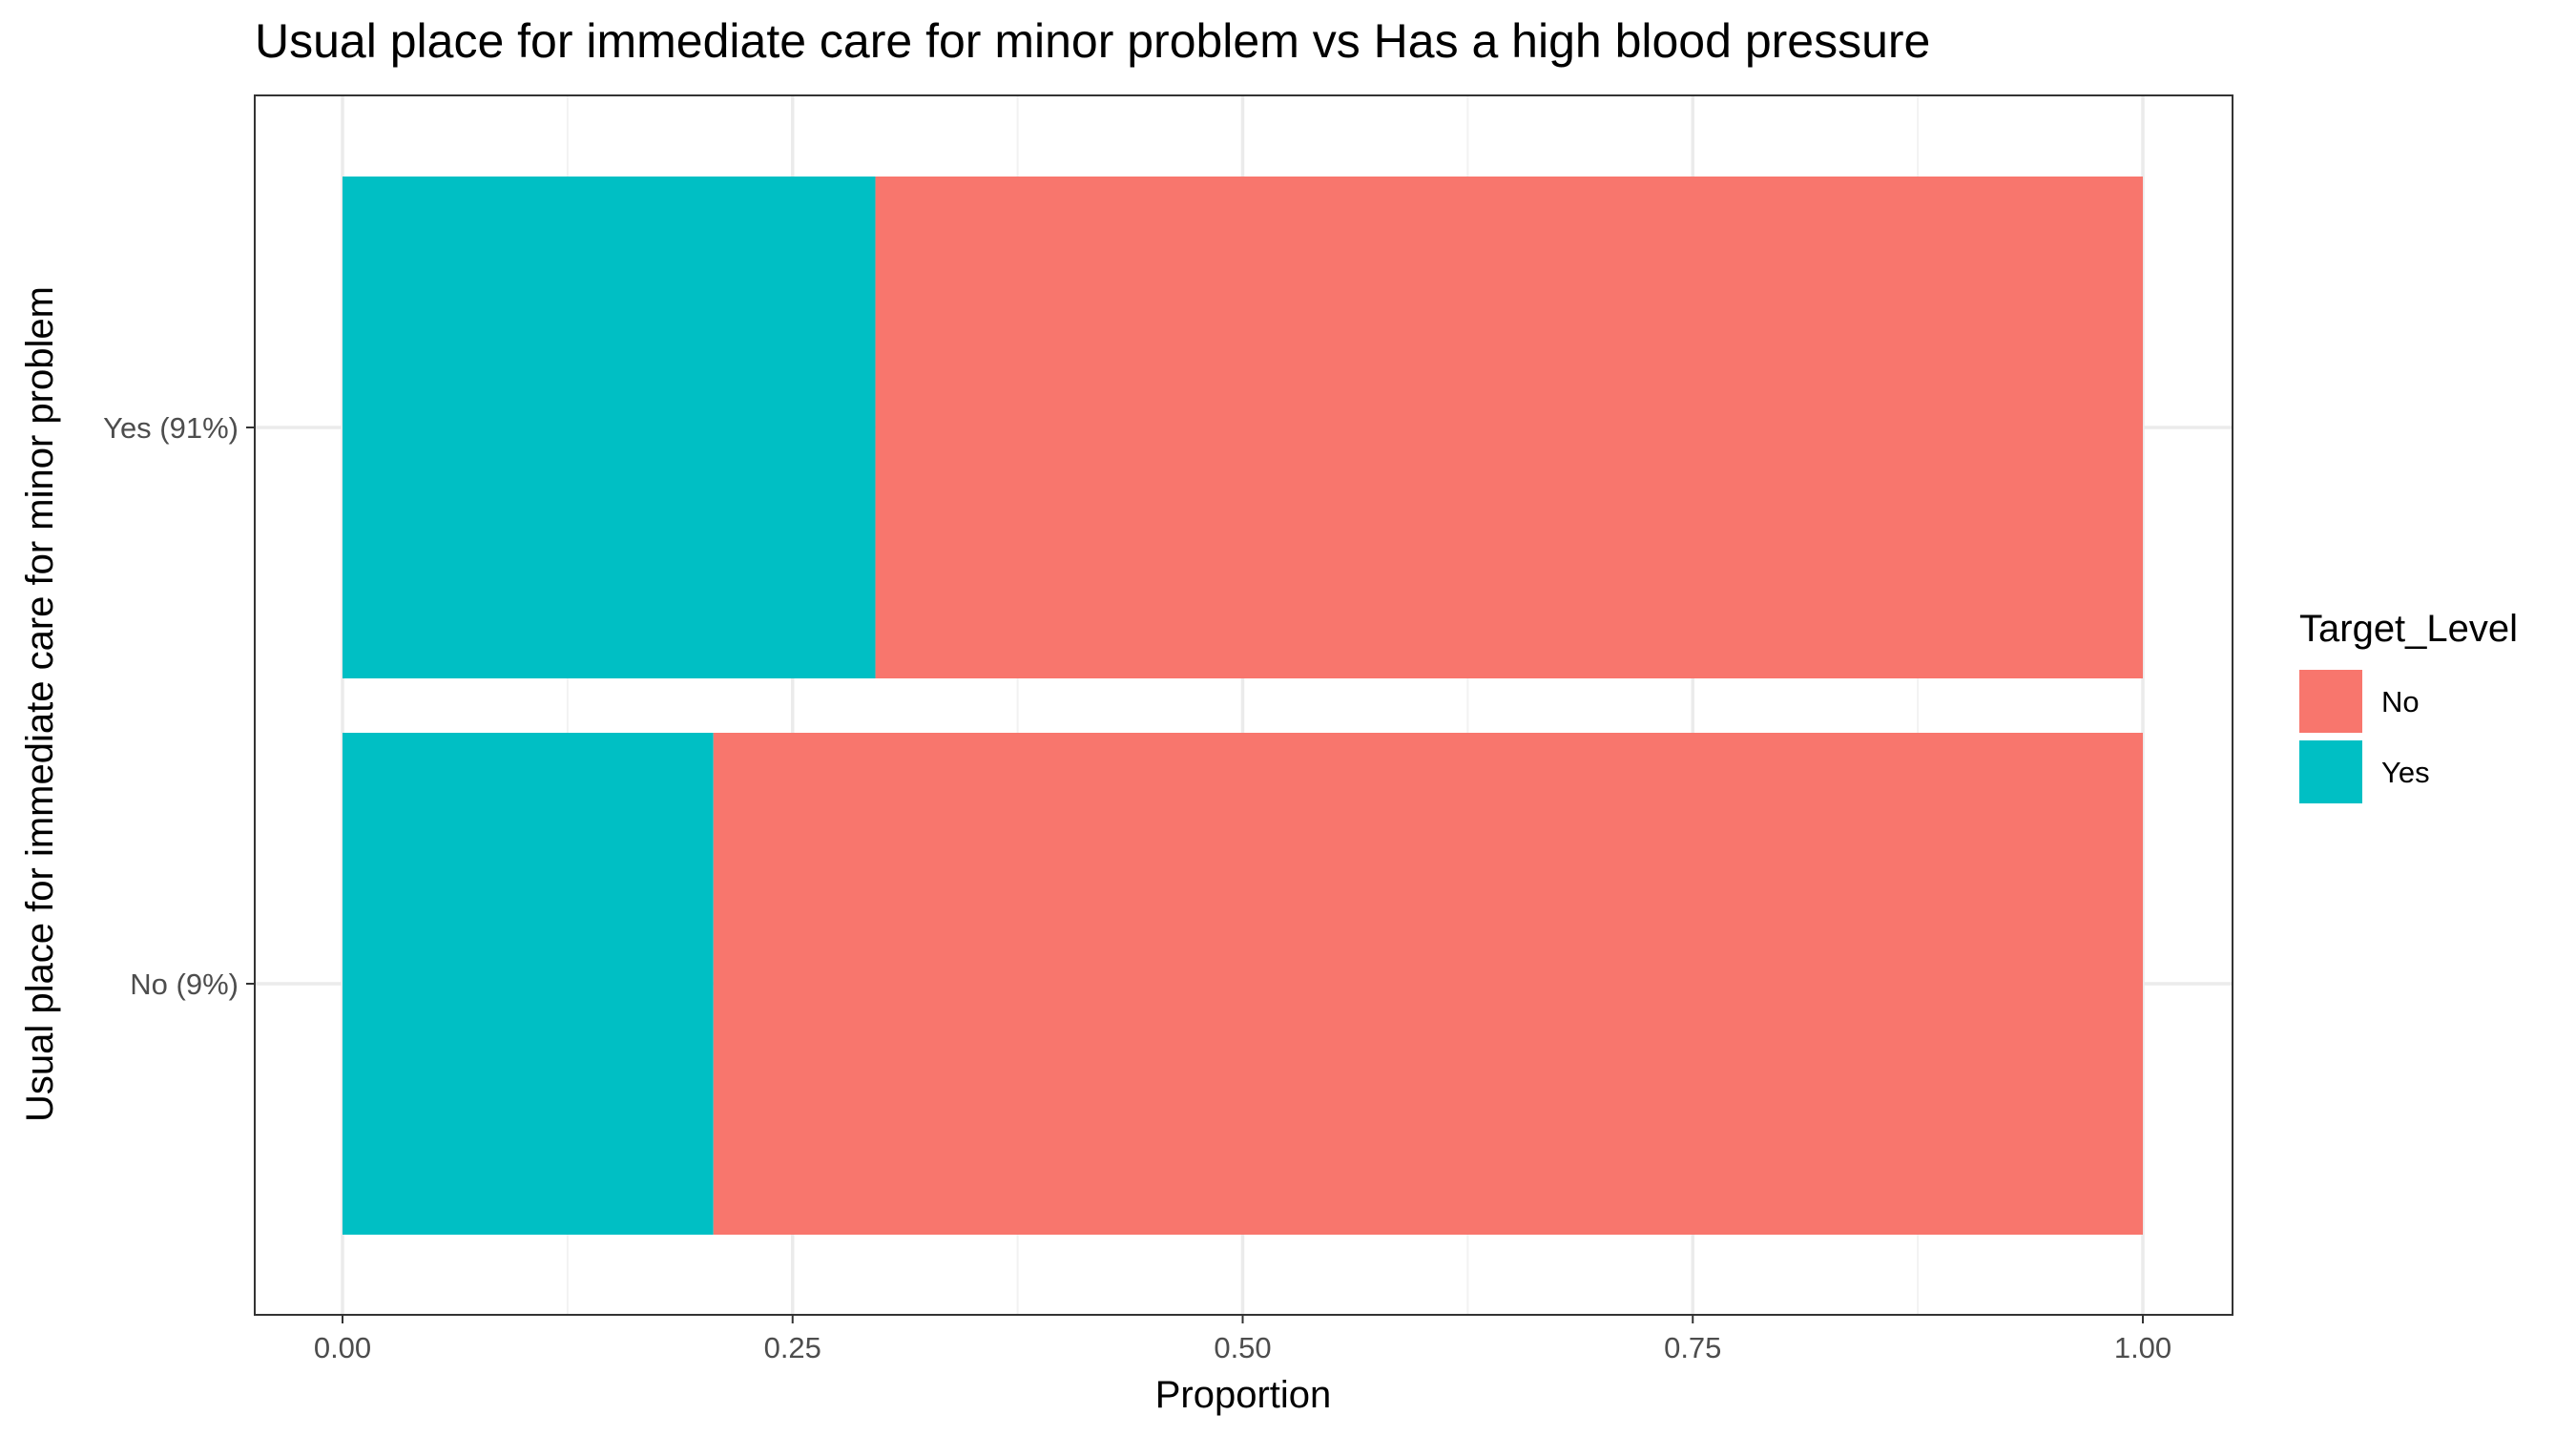 The image size is (2576, 1436). What do you see at coordinates (2400, 701) in the screenshot?
I see `legend-label: No` at bounding box center [2400, 701].